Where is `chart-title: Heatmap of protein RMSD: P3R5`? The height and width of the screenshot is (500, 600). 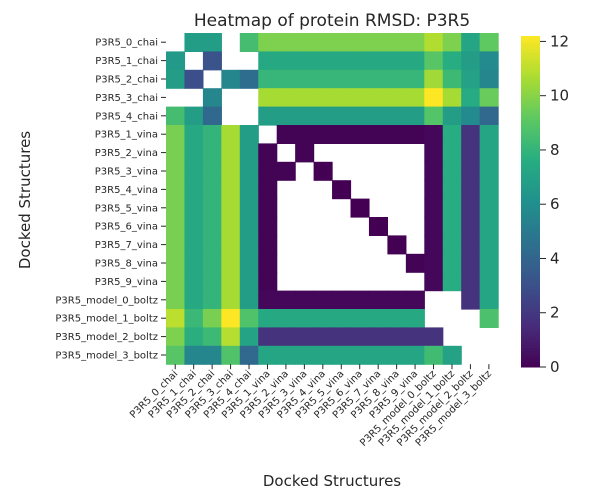
chart-title: Heatmap of protein RMSD: P3R5 is located at coordinates (332, 21).